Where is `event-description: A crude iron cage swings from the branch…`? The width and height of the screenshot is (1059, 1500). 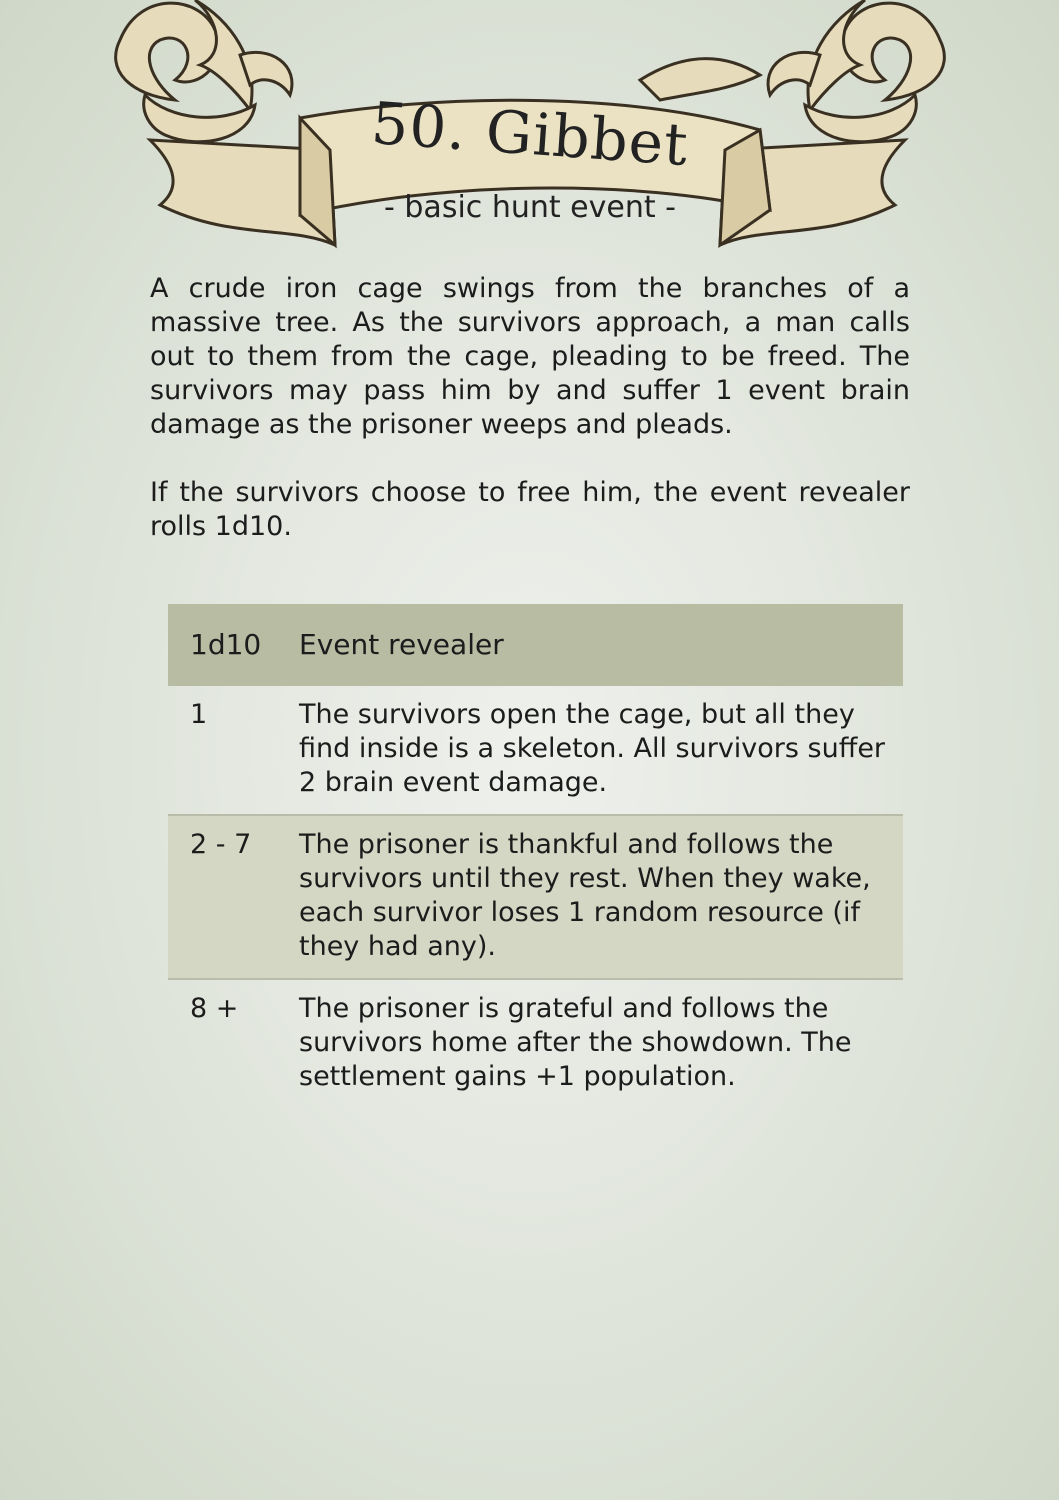
event-description: A crude iron cage swings from the branch… is located at coordinates (530, 425).